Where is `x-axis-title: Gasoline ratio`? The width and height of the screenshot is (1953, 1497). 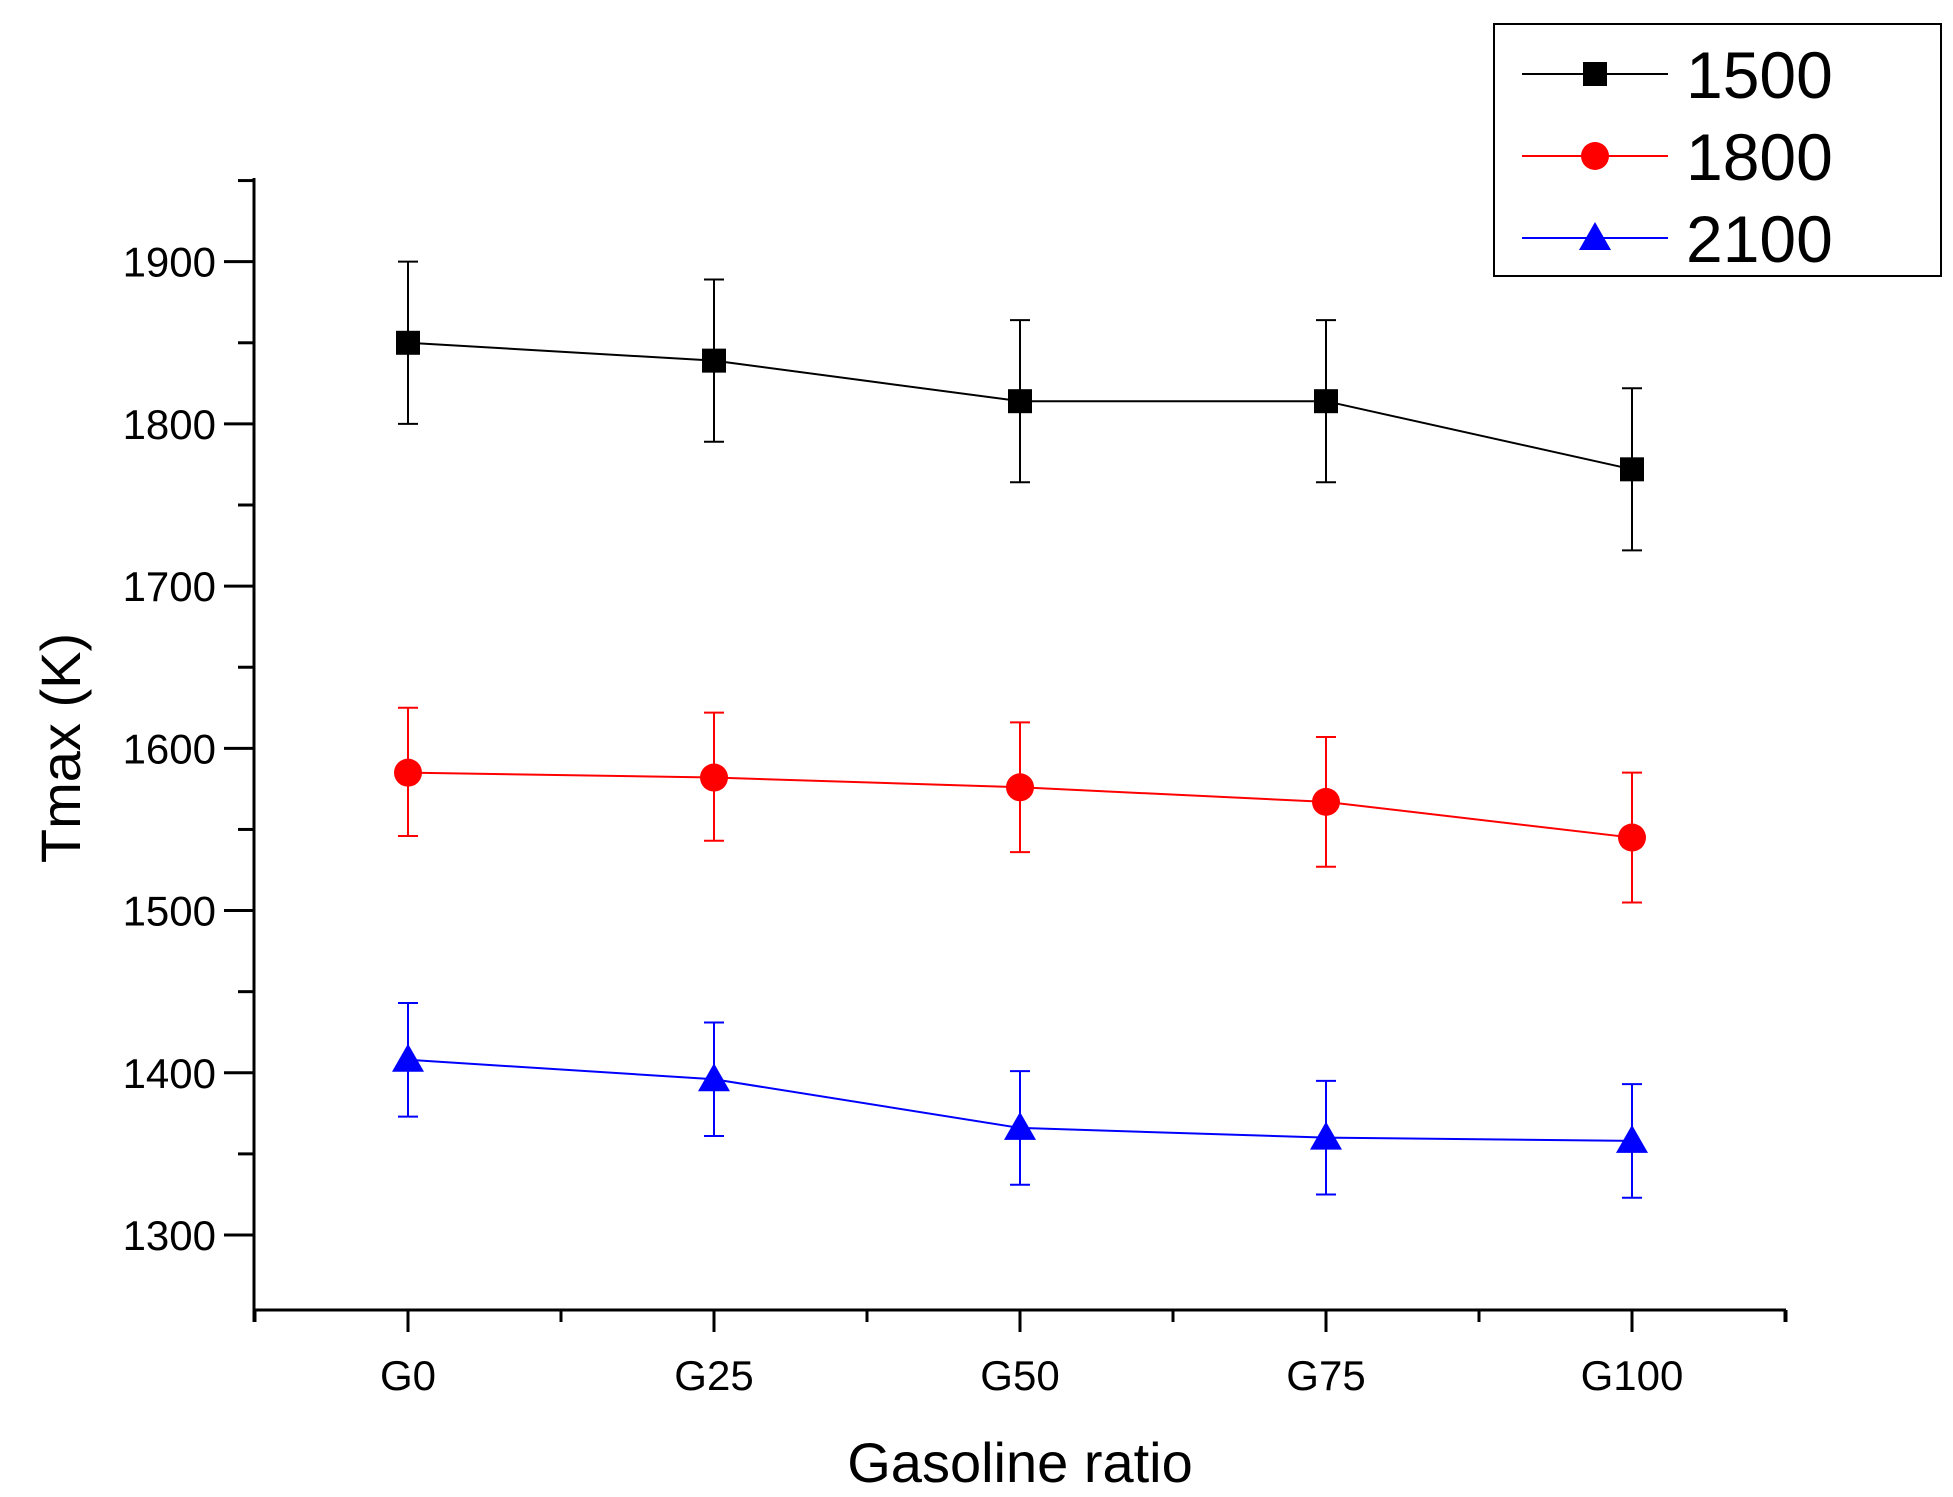 x-axis-title: Gasoline ratio is located at coordinates (1020, 1462).